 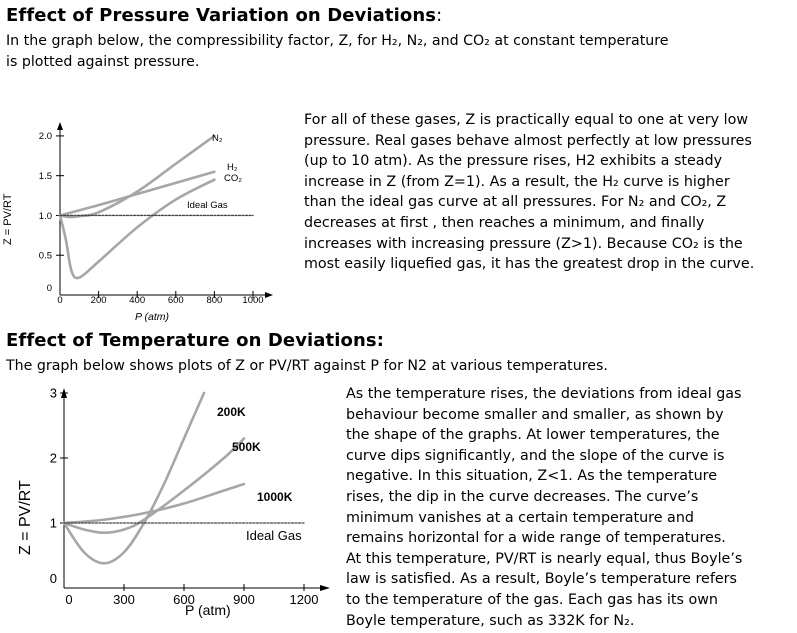 What do you see at coordinates (208, 610) in the screenshot?
I see `chart2-xlabel: P (atm)` at bounding box center [208, 610].